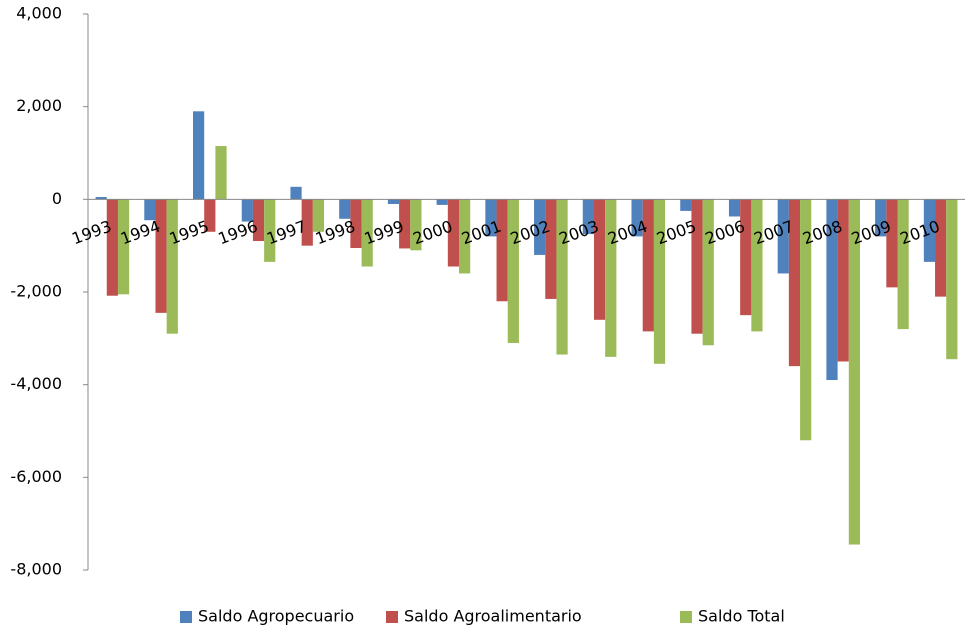 The image size is (966, 635). What do you see at coordinates (36, 291) in the screenshot?
I see `y-tick-label: -2,000` at bounding box center [36, 291].